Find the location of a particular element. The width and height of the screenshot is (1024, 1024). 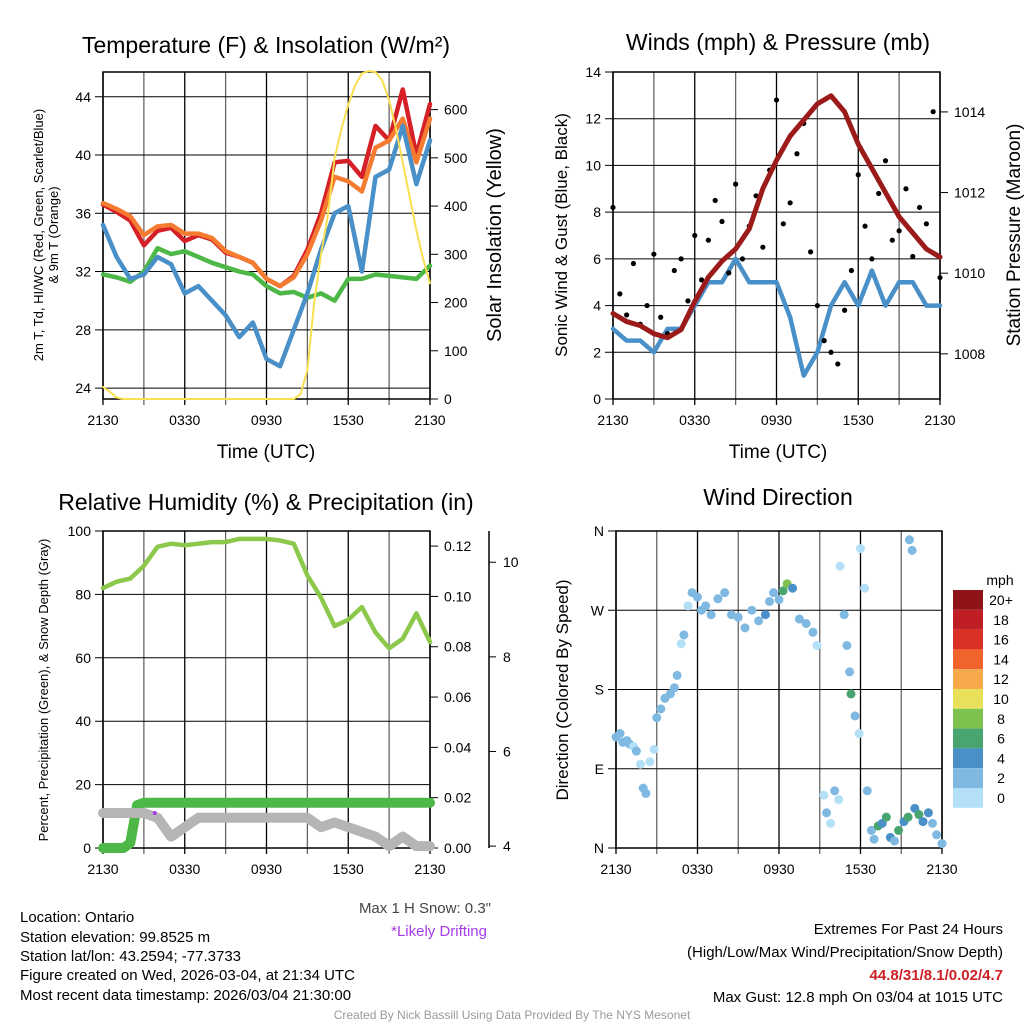

chart1-ytick-label: 44 is located at coordinates (83, 97).